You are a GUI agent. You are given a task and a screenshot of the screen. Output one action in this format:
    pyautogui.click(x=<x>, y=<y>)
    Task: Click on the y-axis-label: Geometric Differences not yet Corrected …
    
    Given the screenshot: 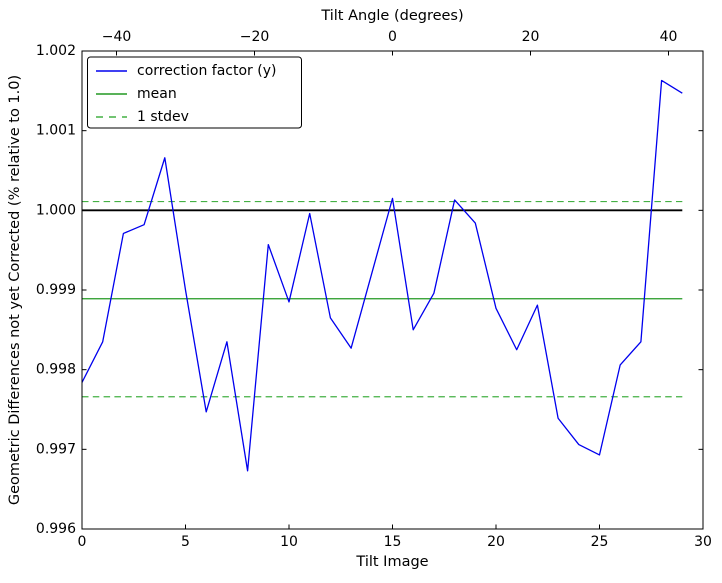 What is the action you would take?
    pyautogui.click(x=15, y=290)
    